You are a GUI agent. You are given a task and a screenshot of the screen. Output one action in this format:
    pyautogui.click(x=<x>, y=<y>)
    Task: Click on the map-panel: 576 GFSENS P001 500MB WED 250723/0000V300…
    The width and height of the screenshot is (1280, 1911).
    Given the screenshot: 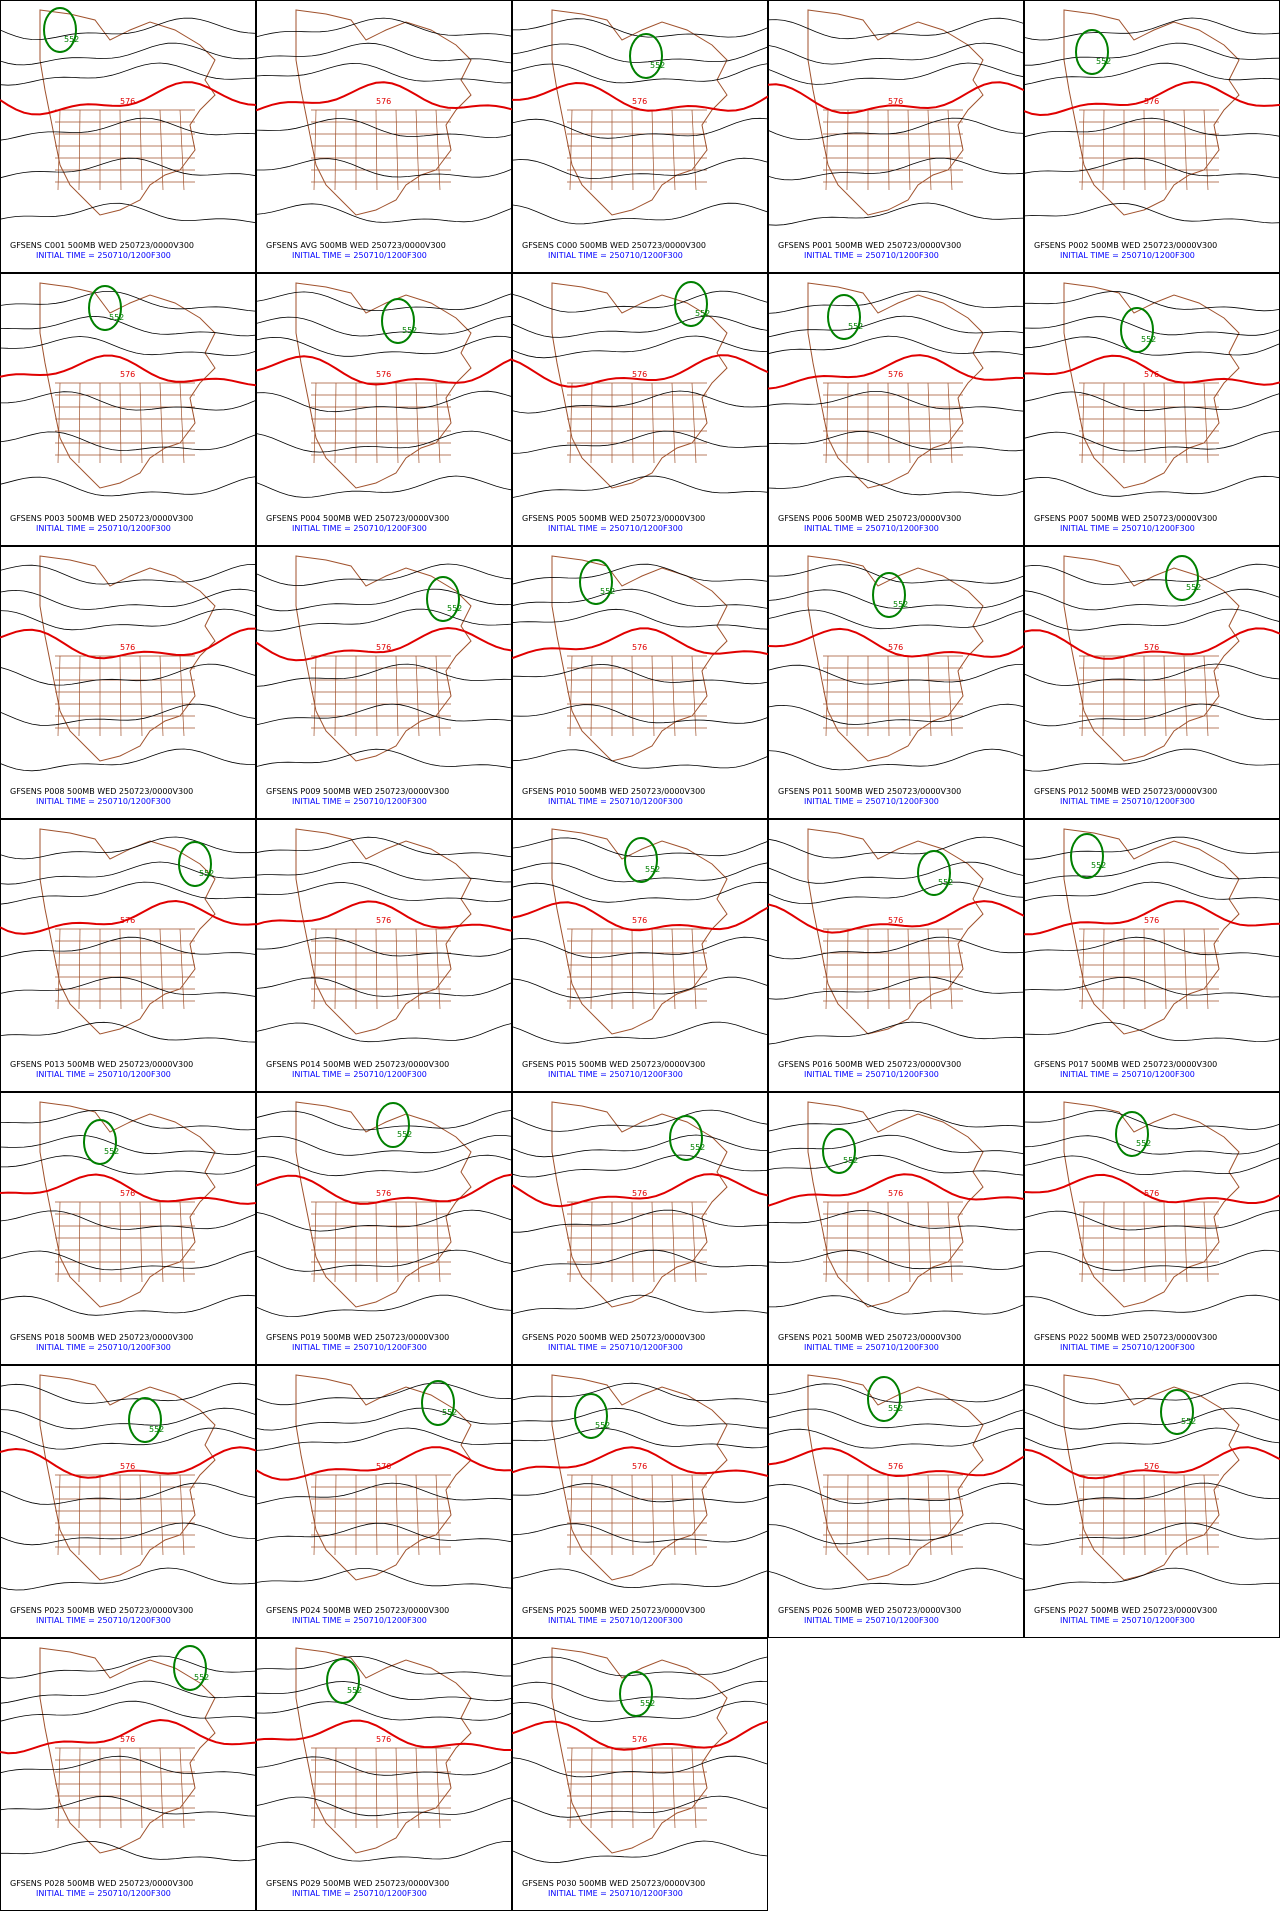 What is the action you would take?
    pyautogui.click(x=896, y=136)
    